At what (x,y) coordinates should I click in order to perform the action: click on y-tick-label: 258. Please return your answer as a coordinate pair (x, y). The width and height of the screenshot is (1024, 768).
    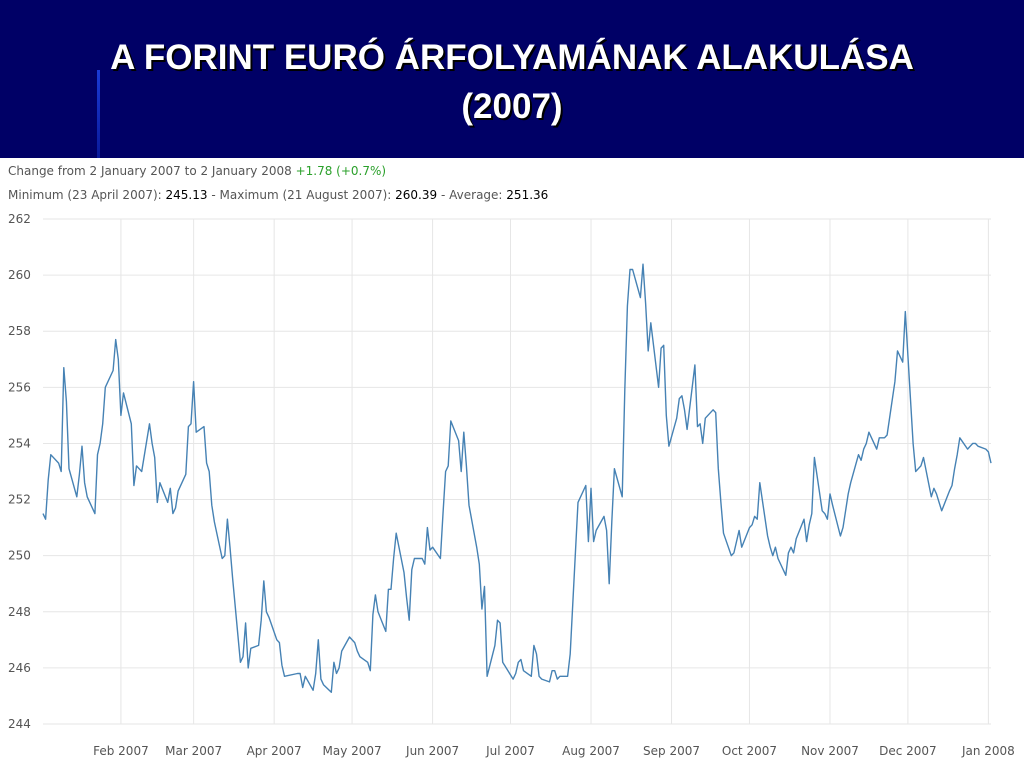
    Looking at the image, I should click on (19, 331).